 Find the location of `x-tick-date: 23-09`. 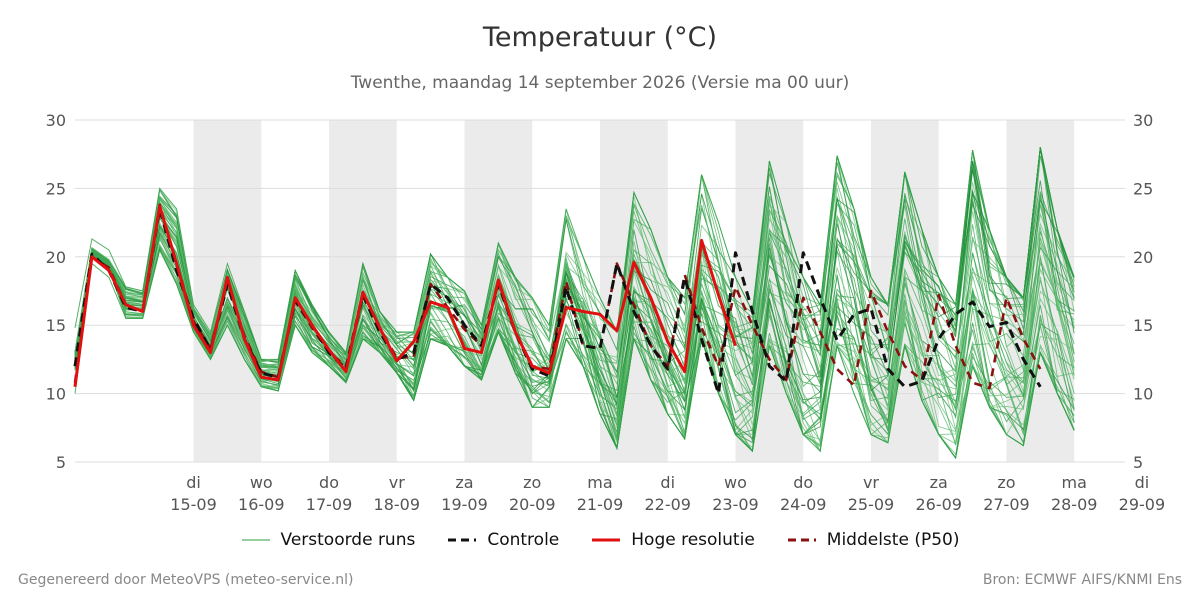

x-tick-date: 23-09 is located at coordinates (735, 504).